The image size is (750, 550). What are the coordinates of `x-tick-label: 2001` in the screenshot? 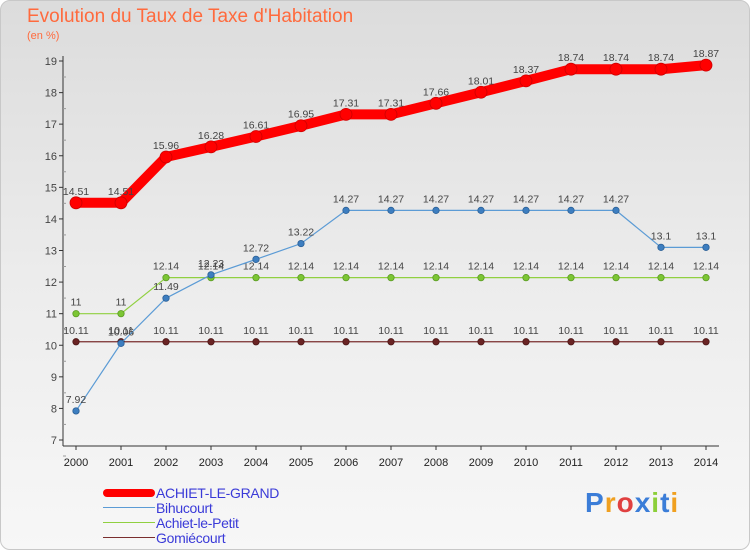 It's located at (121, 463).